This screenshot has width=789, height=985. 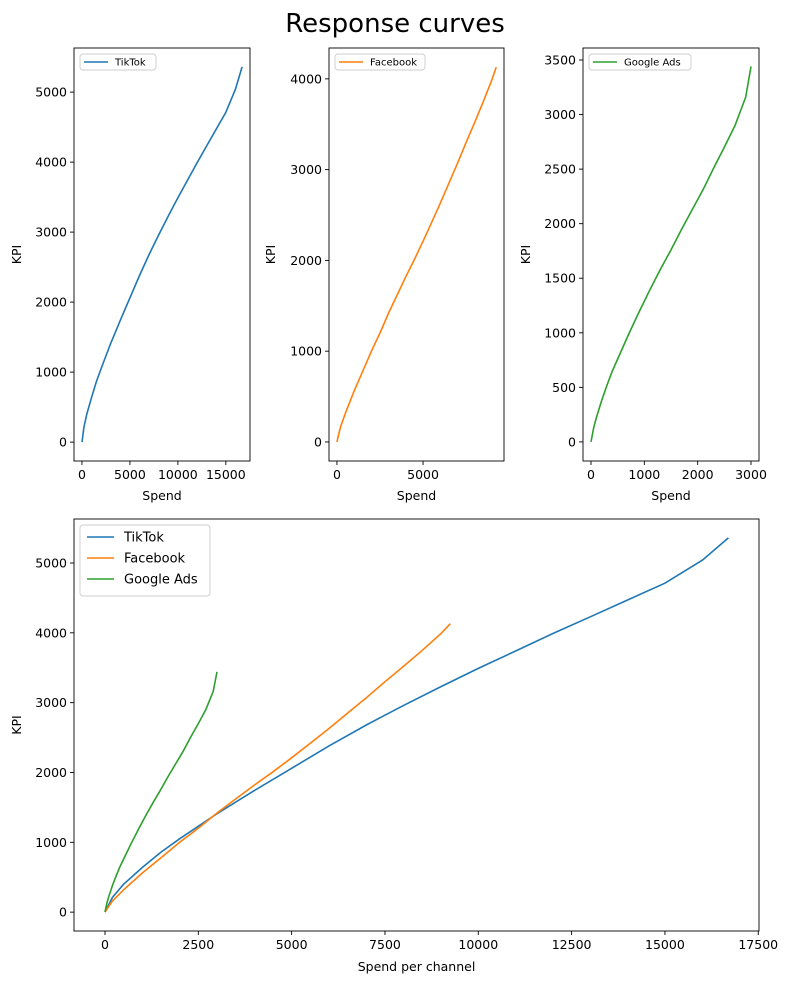 I want to click on x-tick-label: 1000, so click(x=644, y=474).